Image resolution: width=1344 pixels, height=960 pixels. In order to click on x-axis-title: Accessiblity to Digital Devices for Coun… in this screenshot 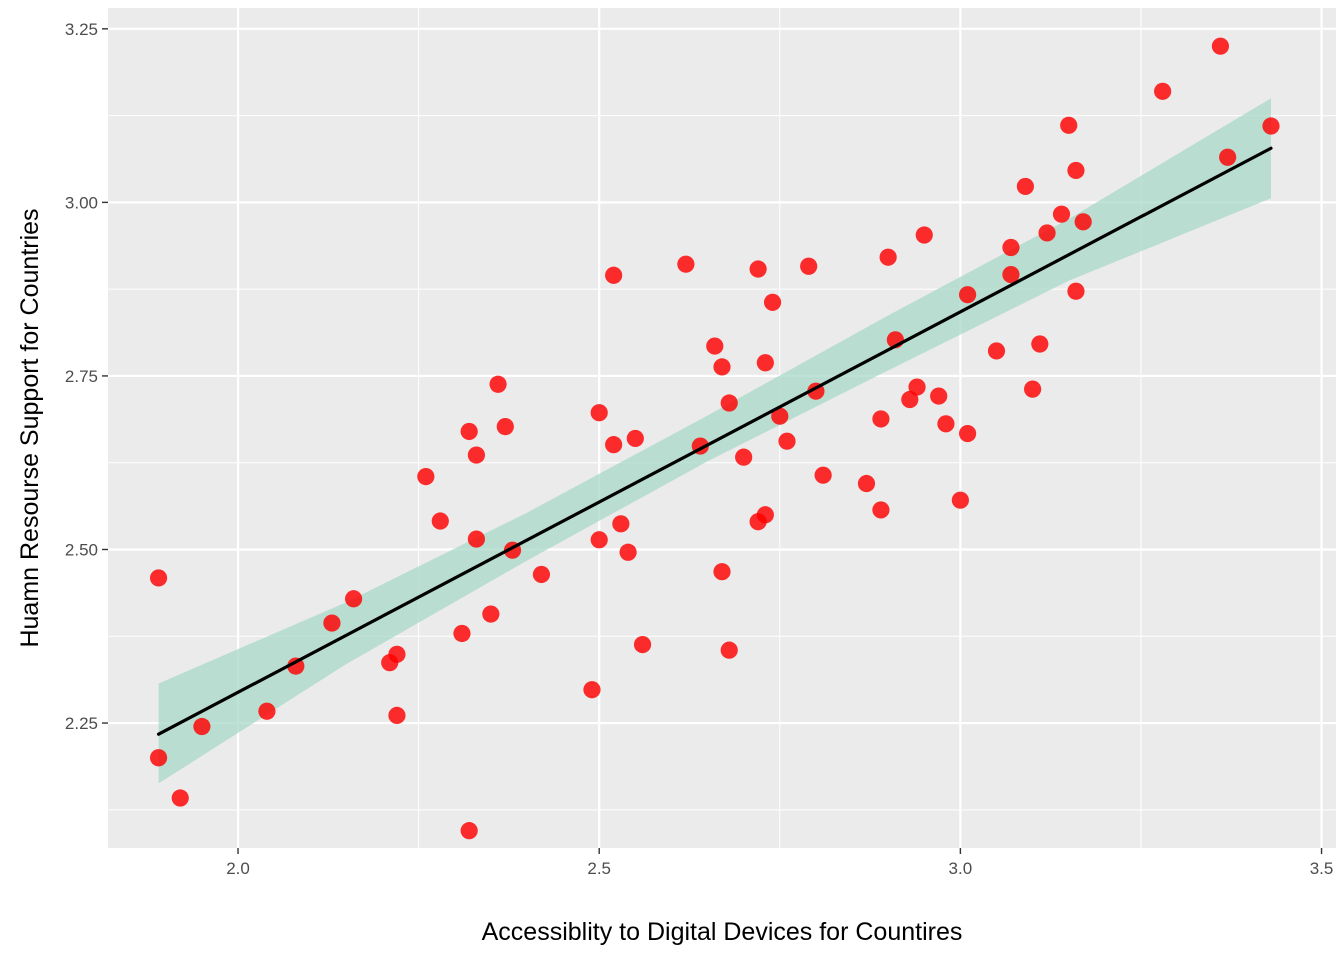, I will do `click(722, 932)`.